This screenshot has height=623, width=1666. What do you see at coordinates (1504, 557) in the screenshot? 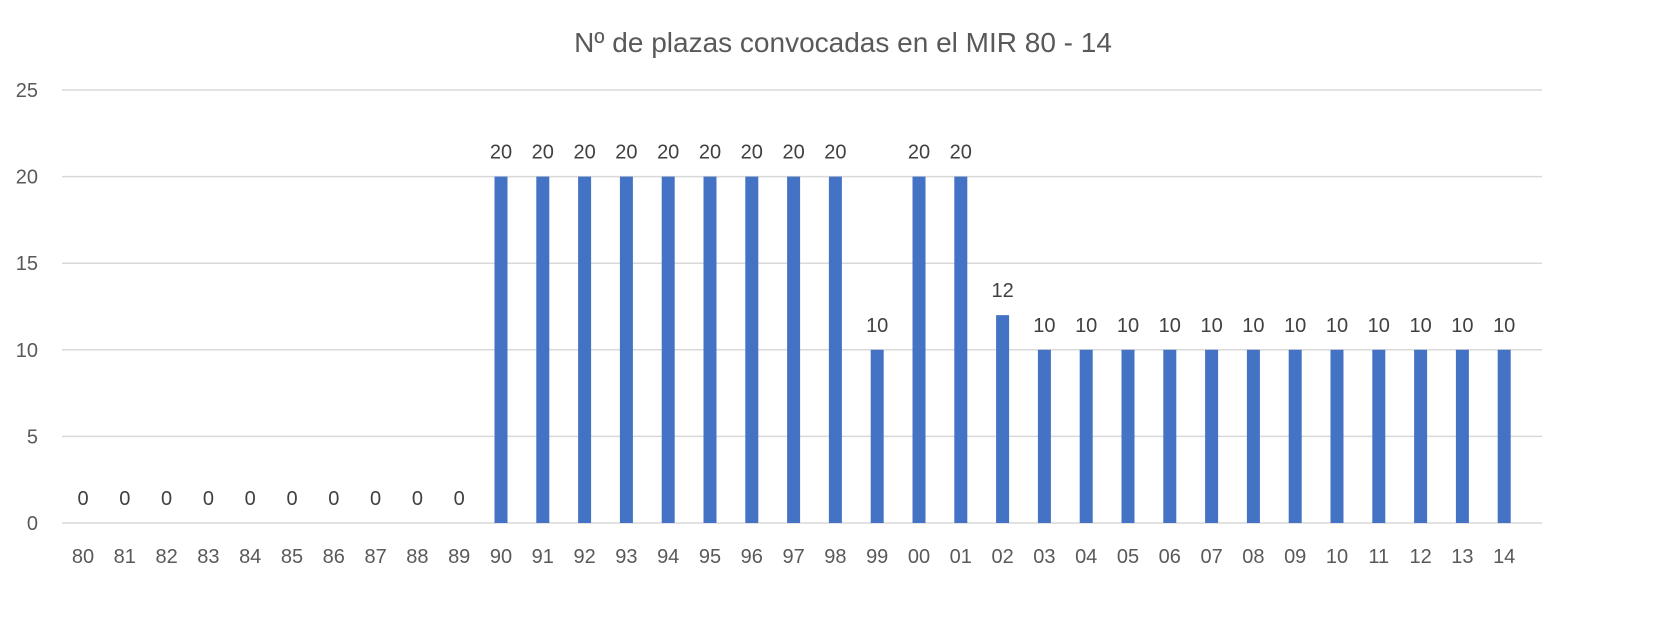
I see `x-tick-label: 14` at bounding box center [1504, 557].